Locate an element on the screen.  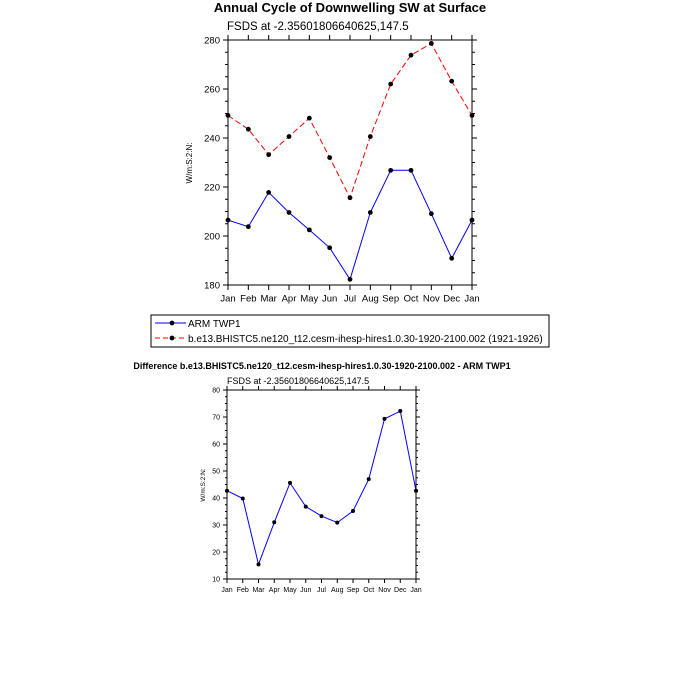
y-tick-label: 50 is located at coordinates (216, 471).